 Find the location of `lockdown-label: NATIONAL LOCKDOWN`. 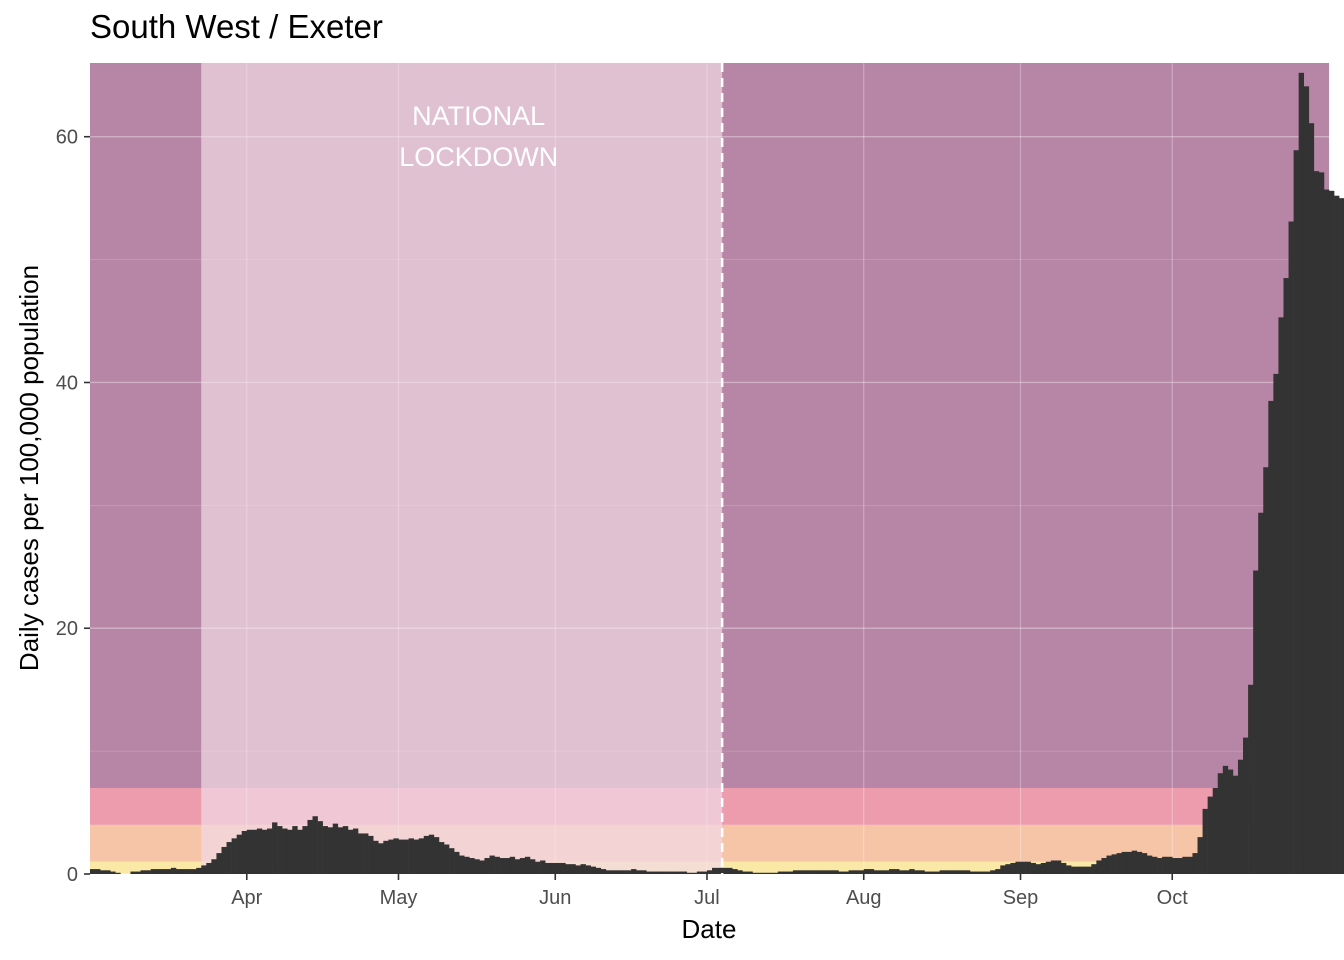

lockdown-label: NATIONAL LOCKDOWN is located at coordinates (478, 136).